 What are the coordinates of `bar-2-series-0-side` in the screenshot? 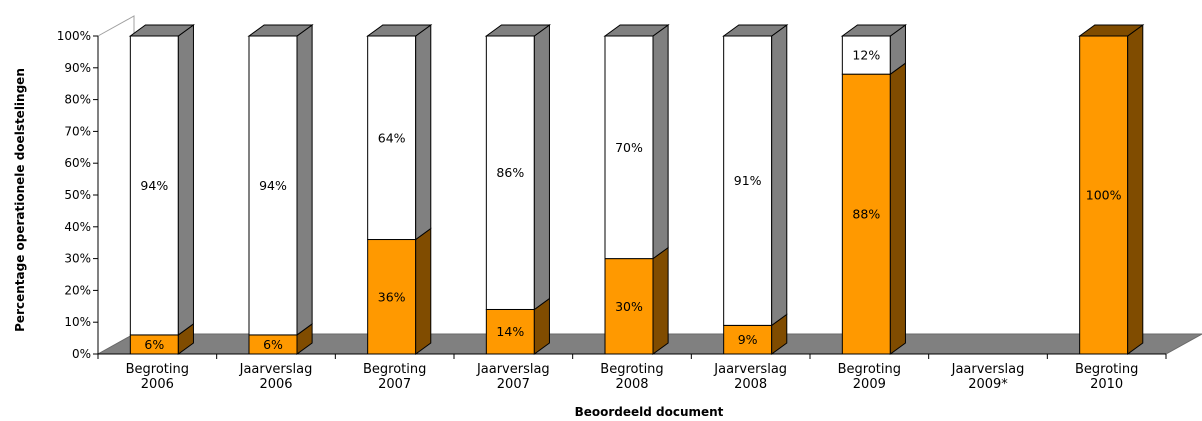 It's located at (423, 291).